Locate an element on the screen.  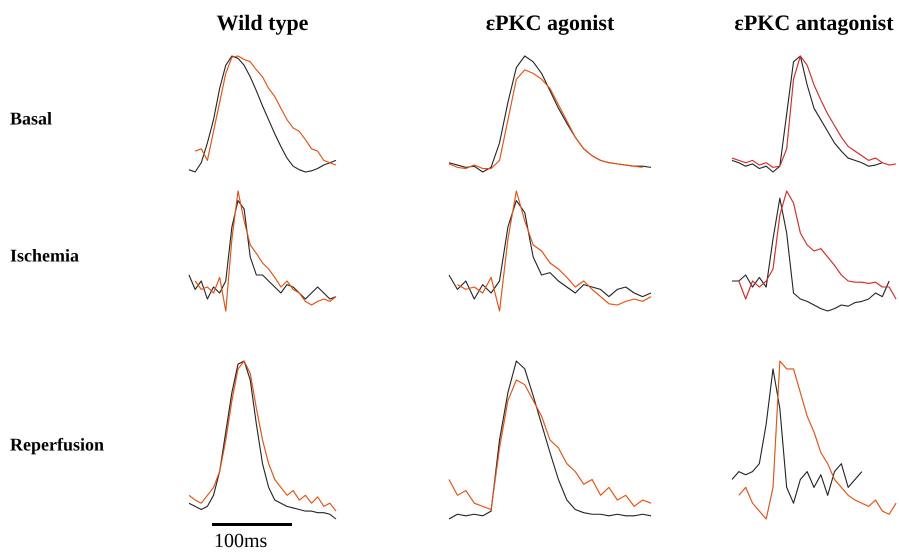
y-axis-title: Ischemia is located at coordinates (44, 256).